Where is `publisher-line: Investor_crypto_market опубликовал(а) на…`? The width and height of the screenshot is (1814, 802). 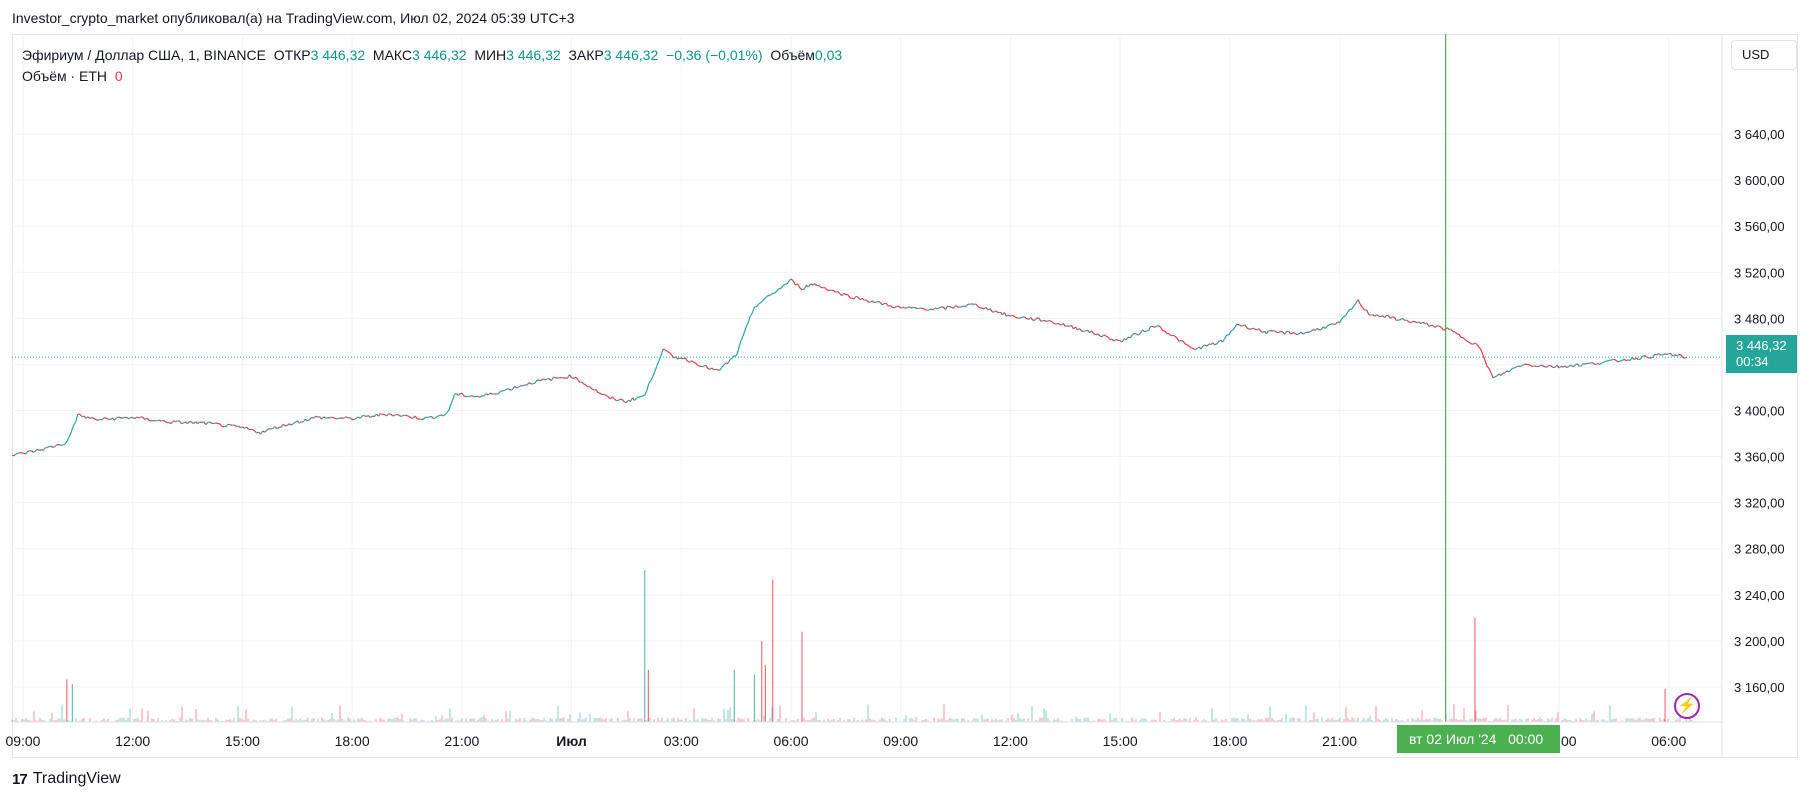
publisher-line: Investor_crypto_market опубликовал(а) на… is located at coordinates (293, 18).